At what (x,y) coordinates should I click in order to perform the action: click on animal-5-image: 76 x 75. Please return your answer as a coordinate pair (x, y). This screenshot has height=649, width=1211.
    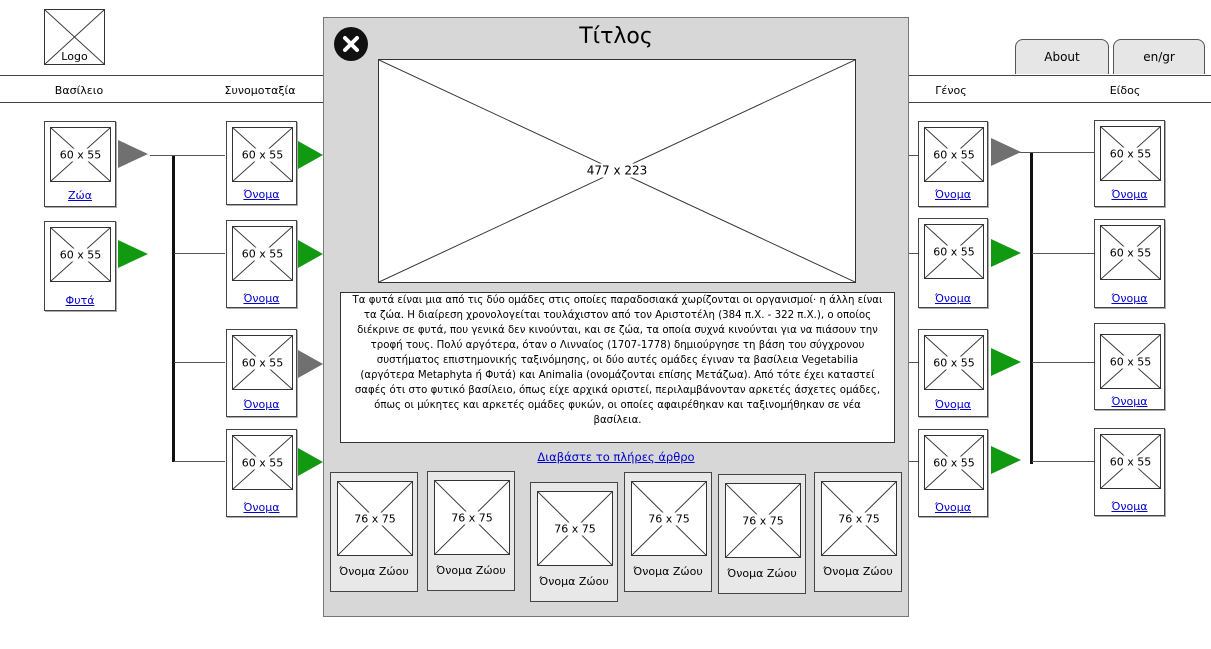
    Looking at the image, I should click on (763, 520).